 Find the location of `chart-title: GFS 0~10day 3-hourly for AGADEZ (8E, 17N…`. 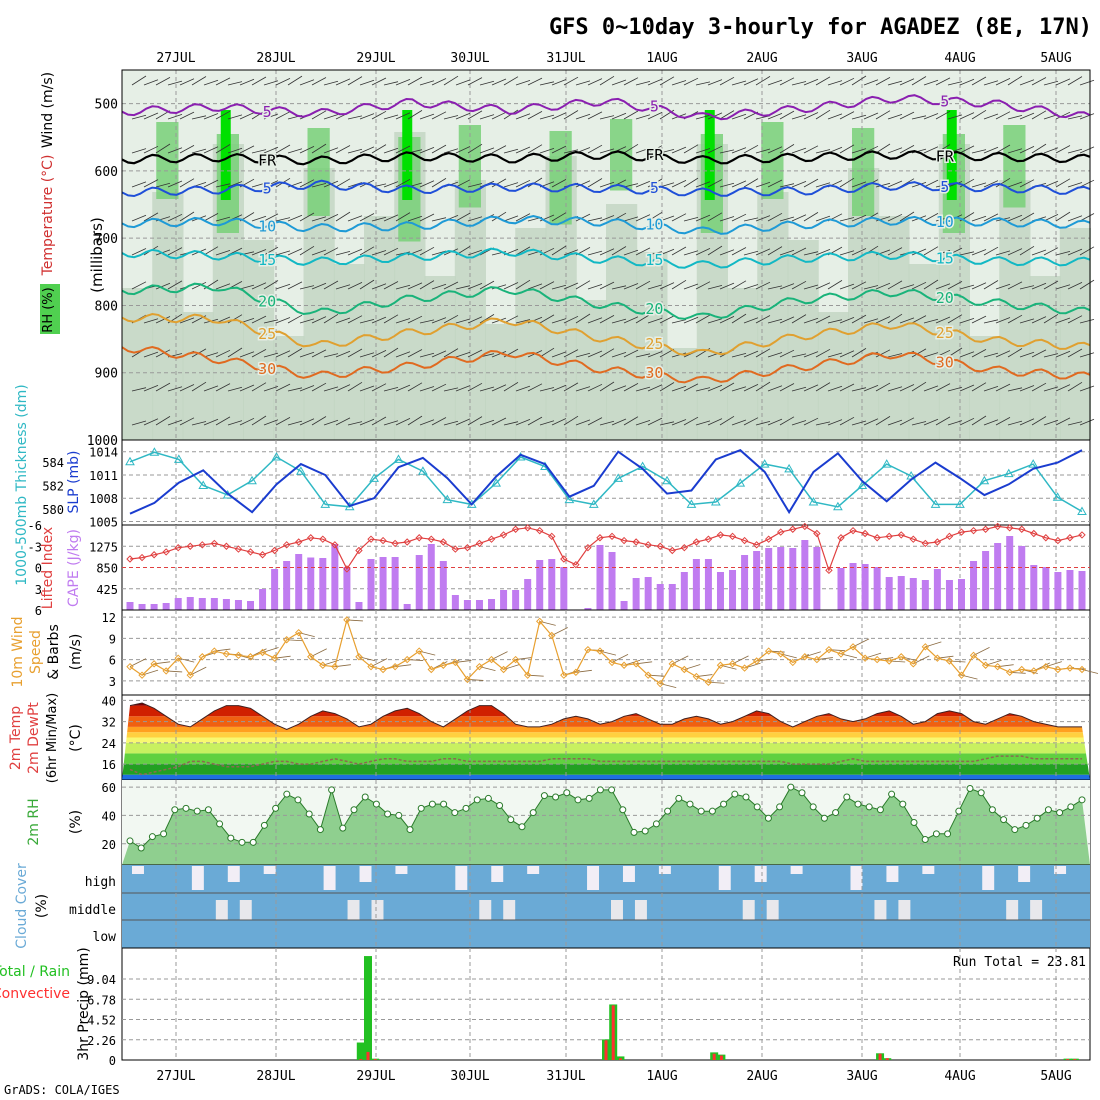

chart-title: GFS 0~10day 3-hourly for AGADEZ (8E, 17N… is located at coordinates (820, 27).